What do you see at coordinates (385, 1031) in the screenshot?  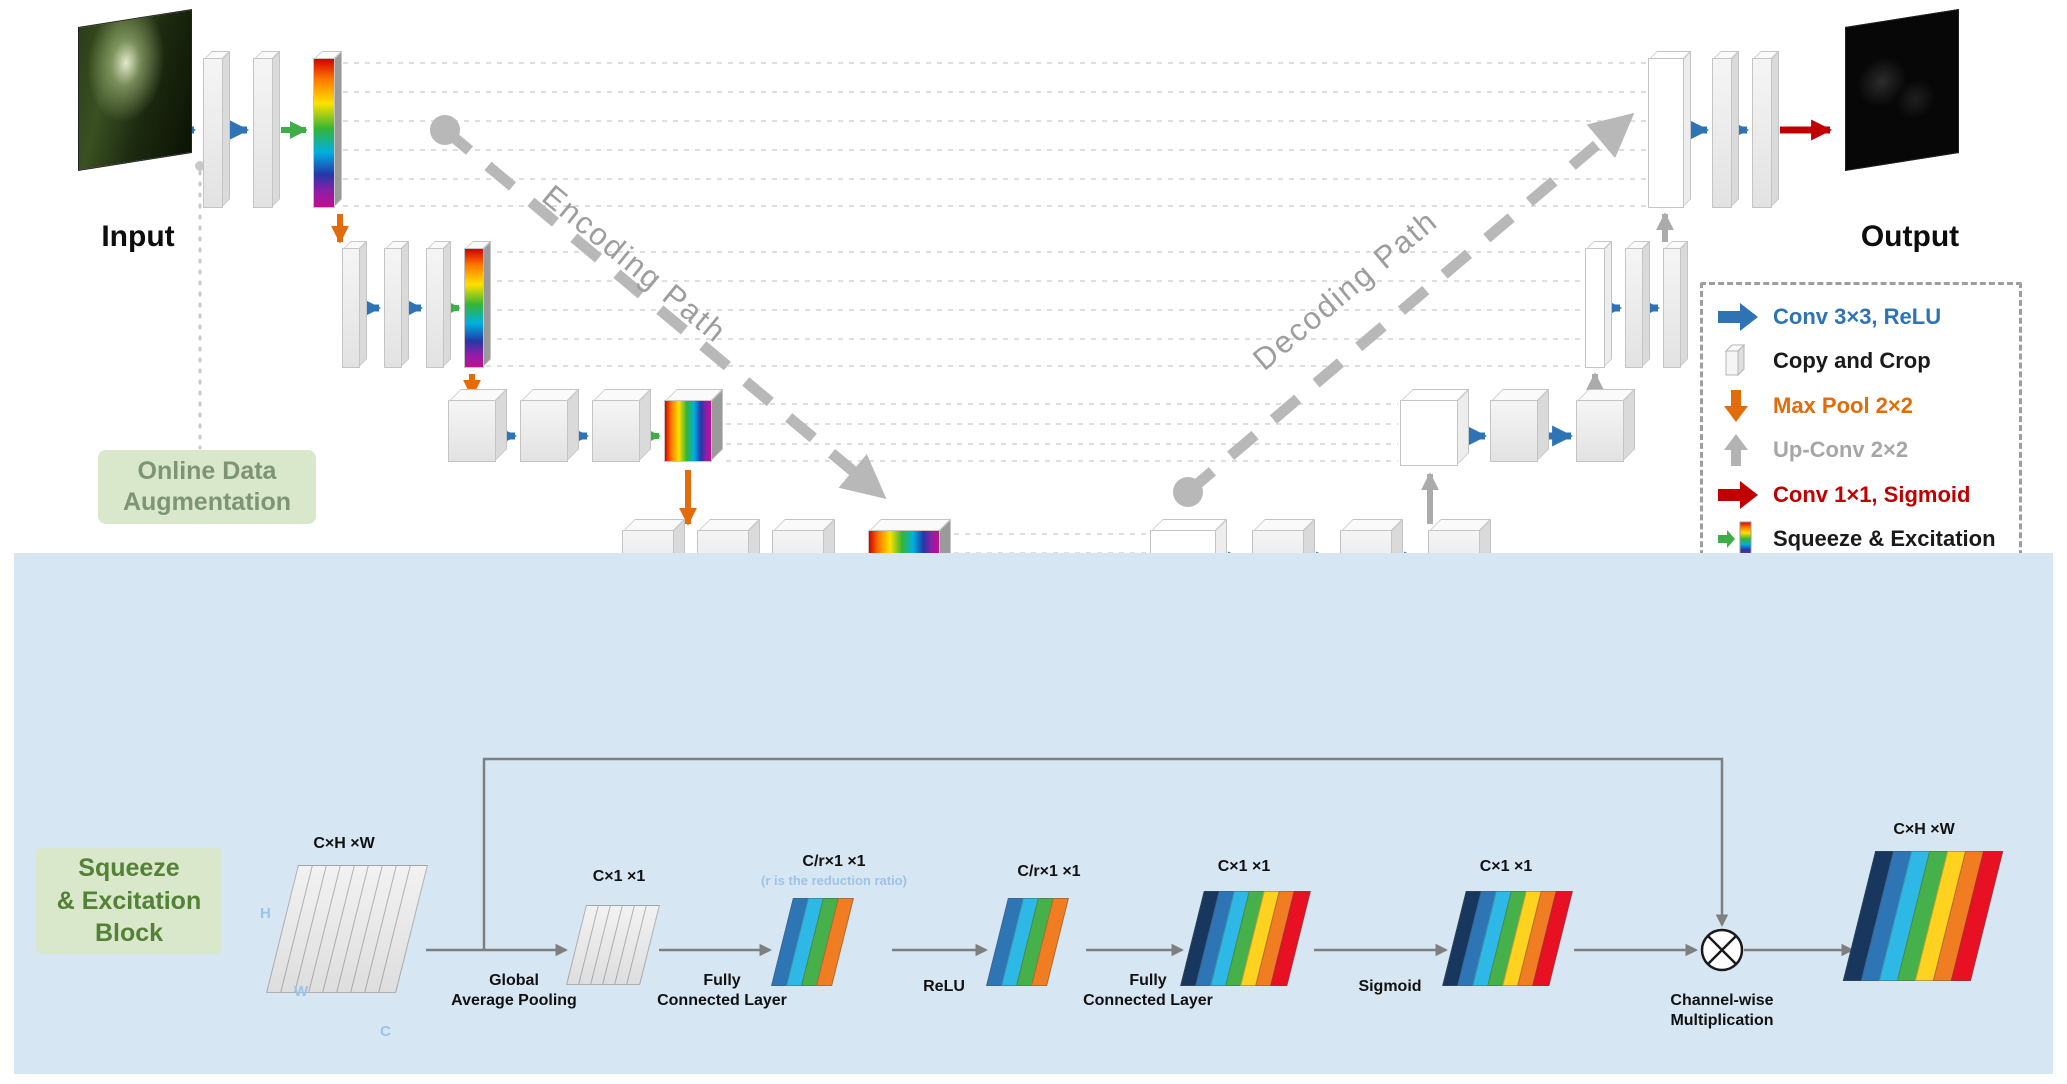 I see `axis-c-label: C` at bounding box center [385, 1031].